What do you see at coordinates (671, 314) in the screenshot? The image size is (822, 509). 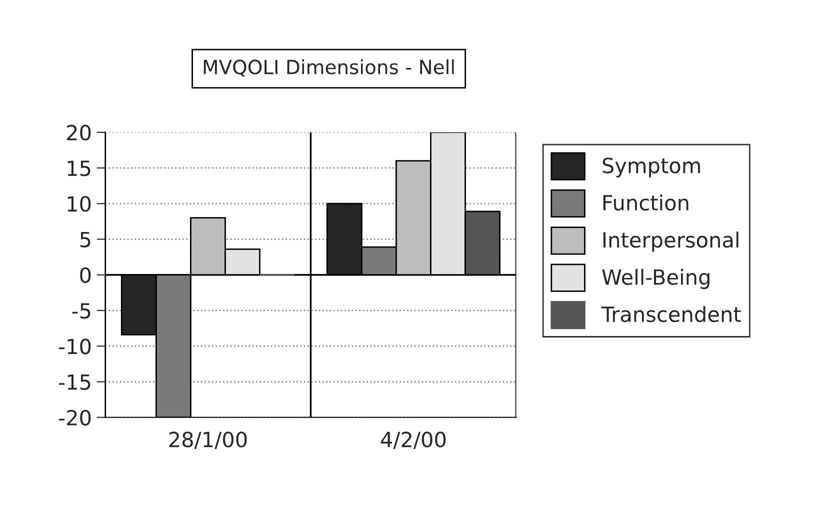 I see `legend-label: Transcendent` at bounding box center [671, 314].